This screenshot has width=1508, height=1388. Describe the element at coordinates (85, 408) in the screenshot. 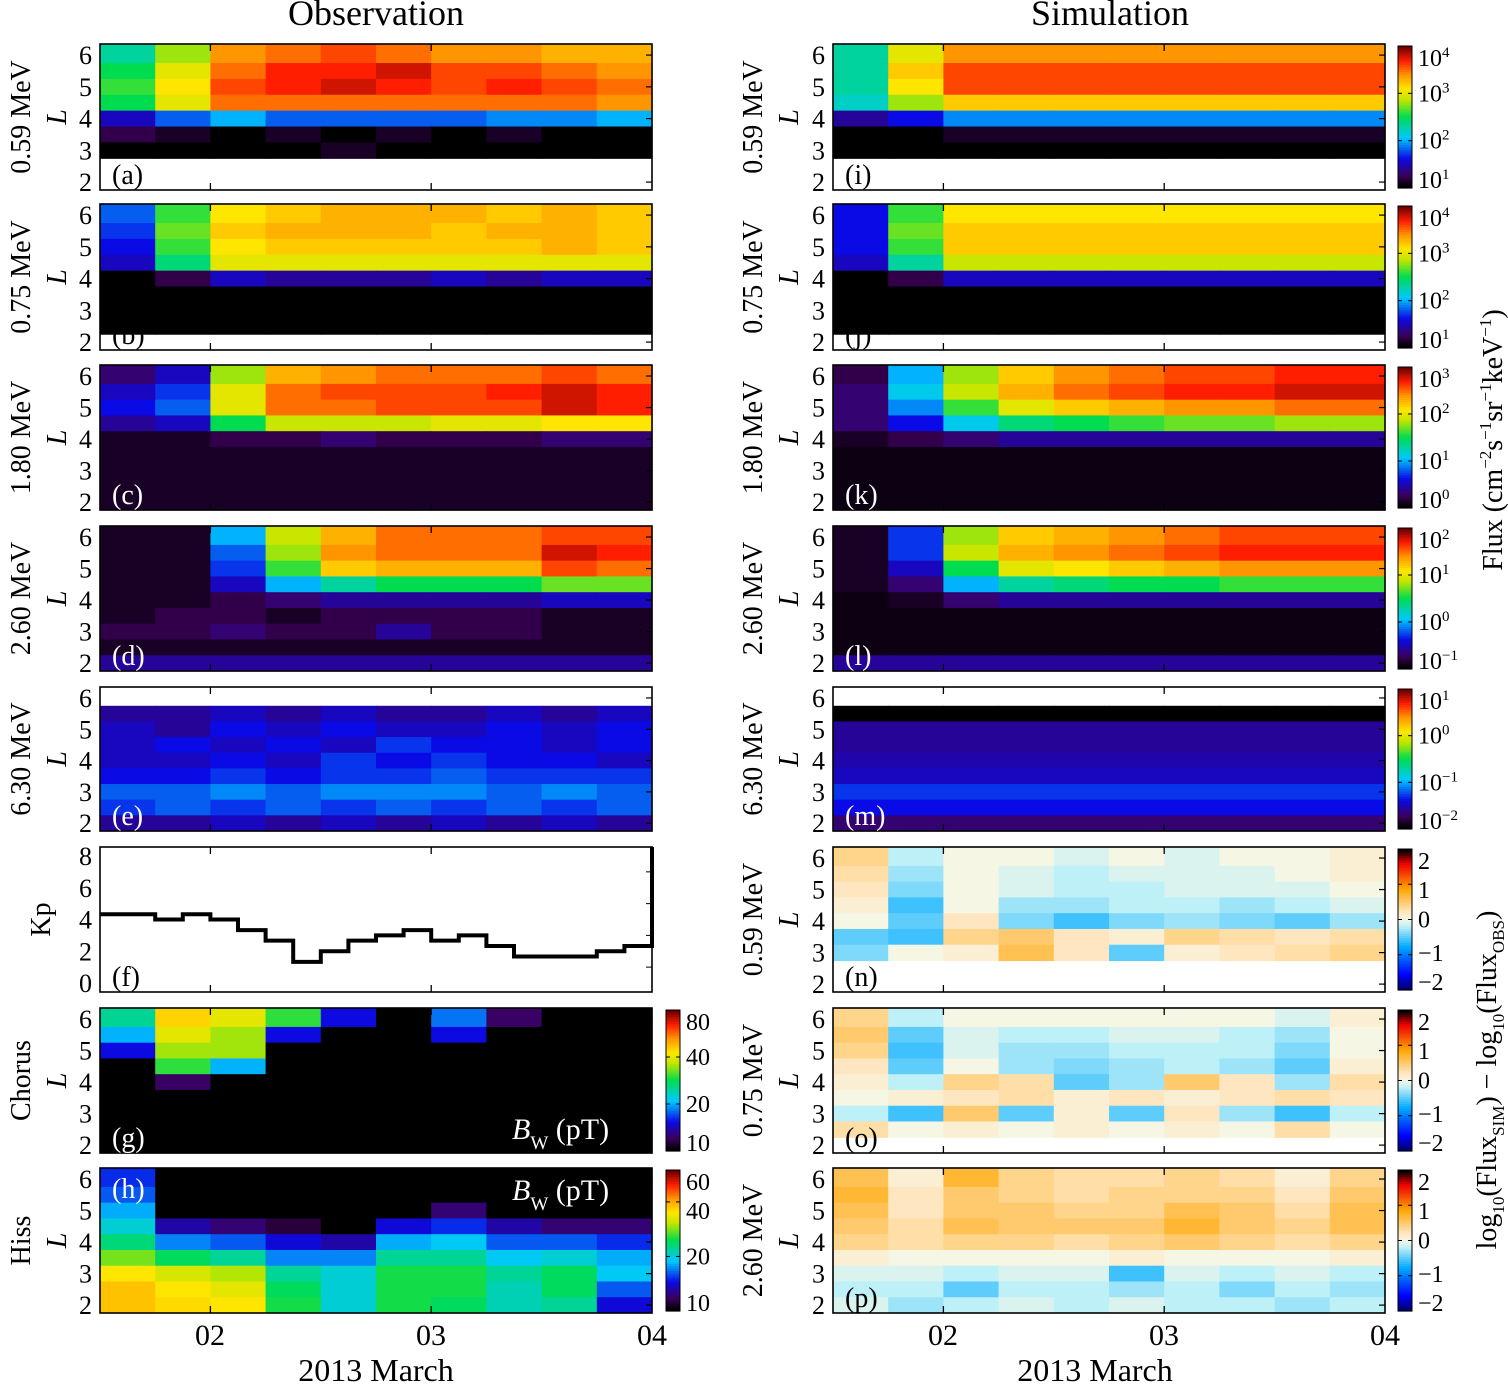

I see `y-tick-label: 5` at that location.